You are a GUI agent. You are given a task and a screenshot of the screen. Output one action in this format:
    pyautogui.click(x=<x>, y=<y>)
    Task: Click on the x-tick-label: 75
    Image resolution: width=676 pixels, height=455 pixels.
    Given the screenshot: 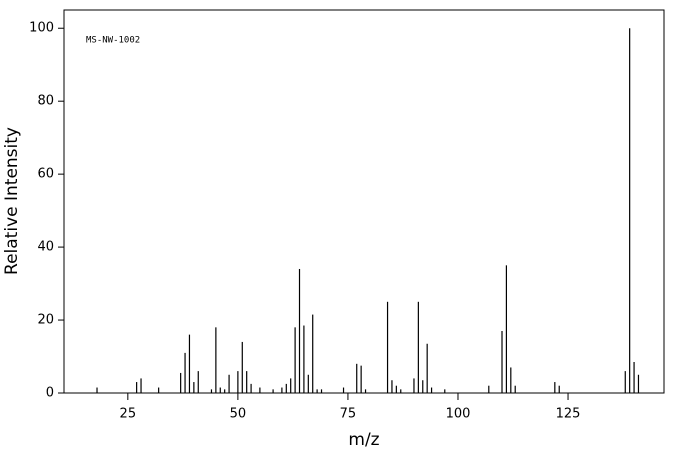 What is the action you would take?
    pyautogui.click(x=348, y=414)
    